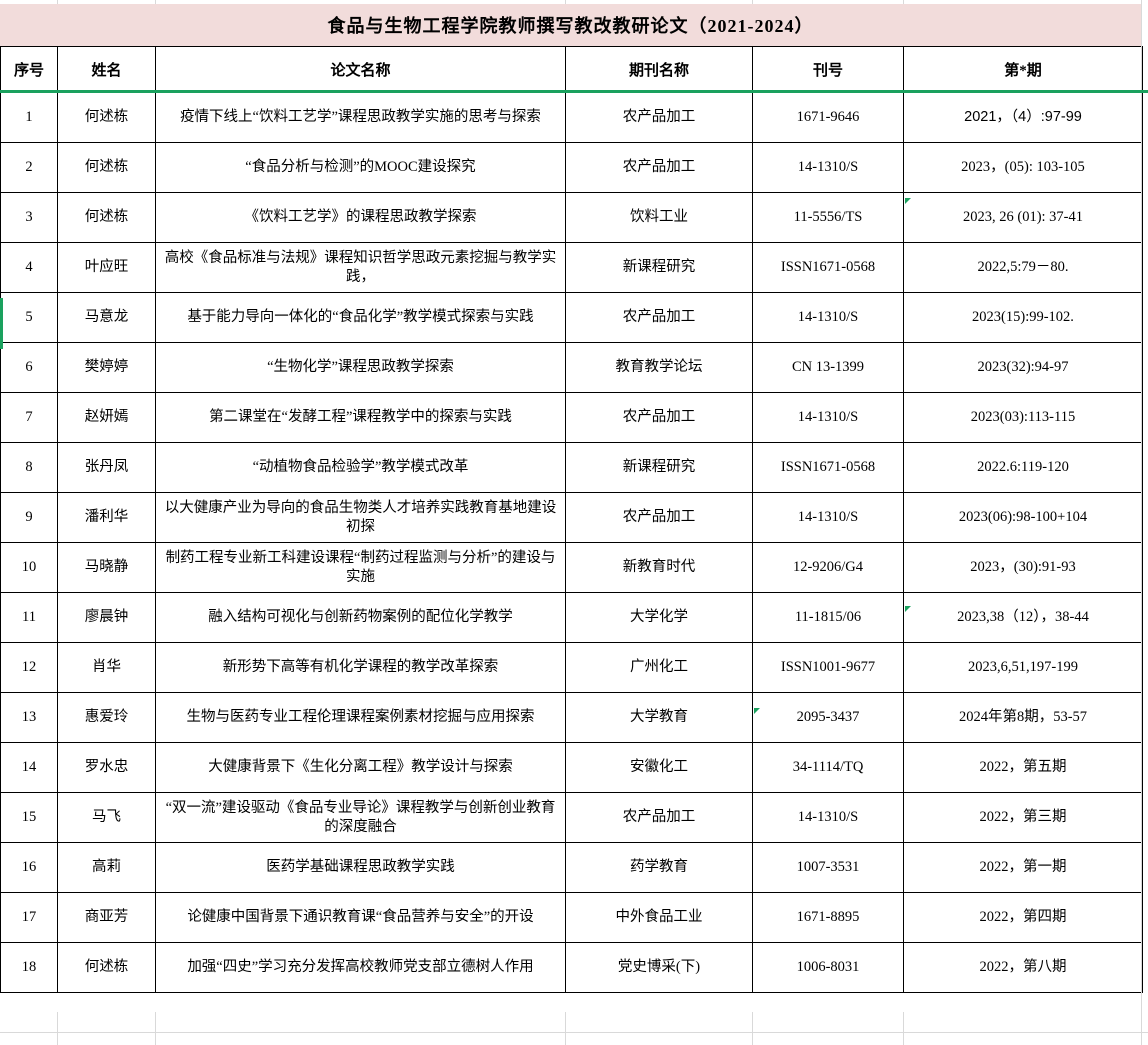 Image resolution: width=1148 pixels, height=1045 pixels. I want to click on cell-issue: 2023, 26 (01): 37-41, so click(1023, 217).